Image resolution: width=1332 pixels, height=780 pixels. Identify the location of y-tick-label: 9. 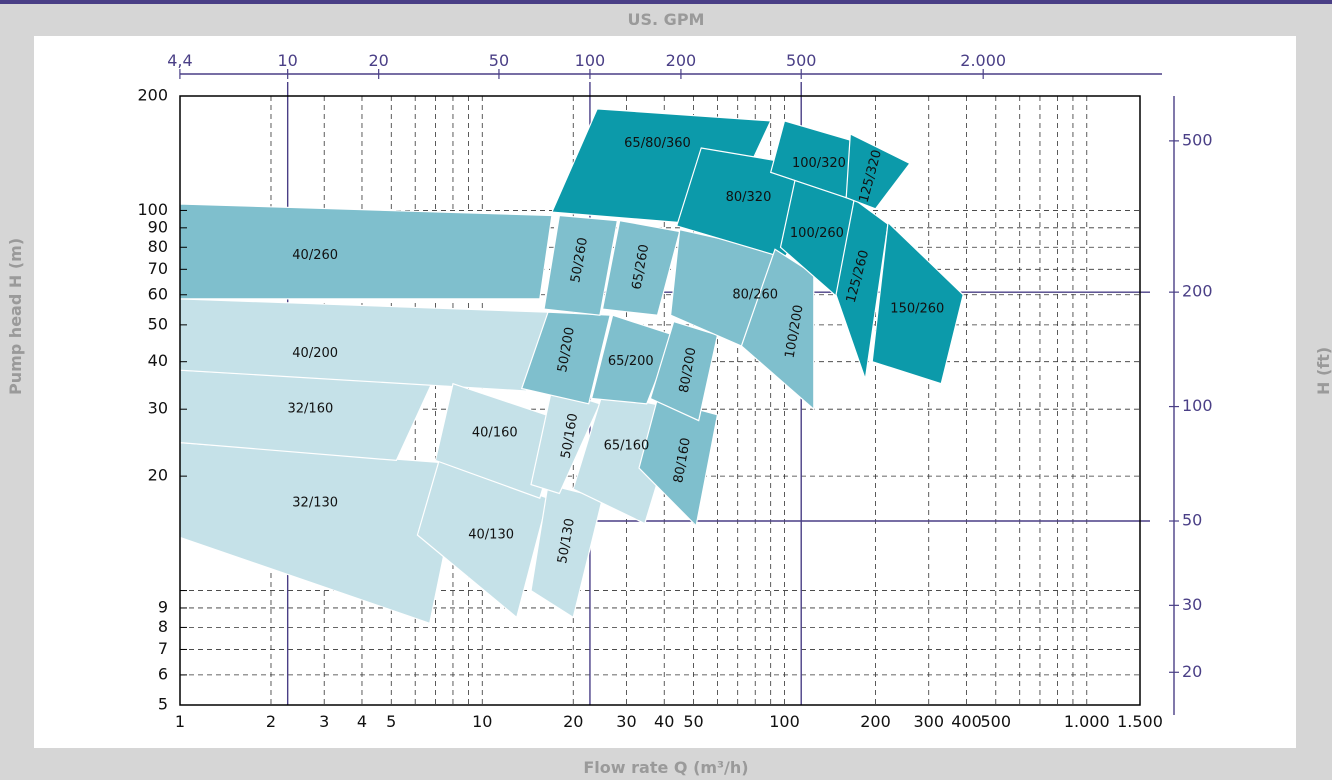
(163, 606).